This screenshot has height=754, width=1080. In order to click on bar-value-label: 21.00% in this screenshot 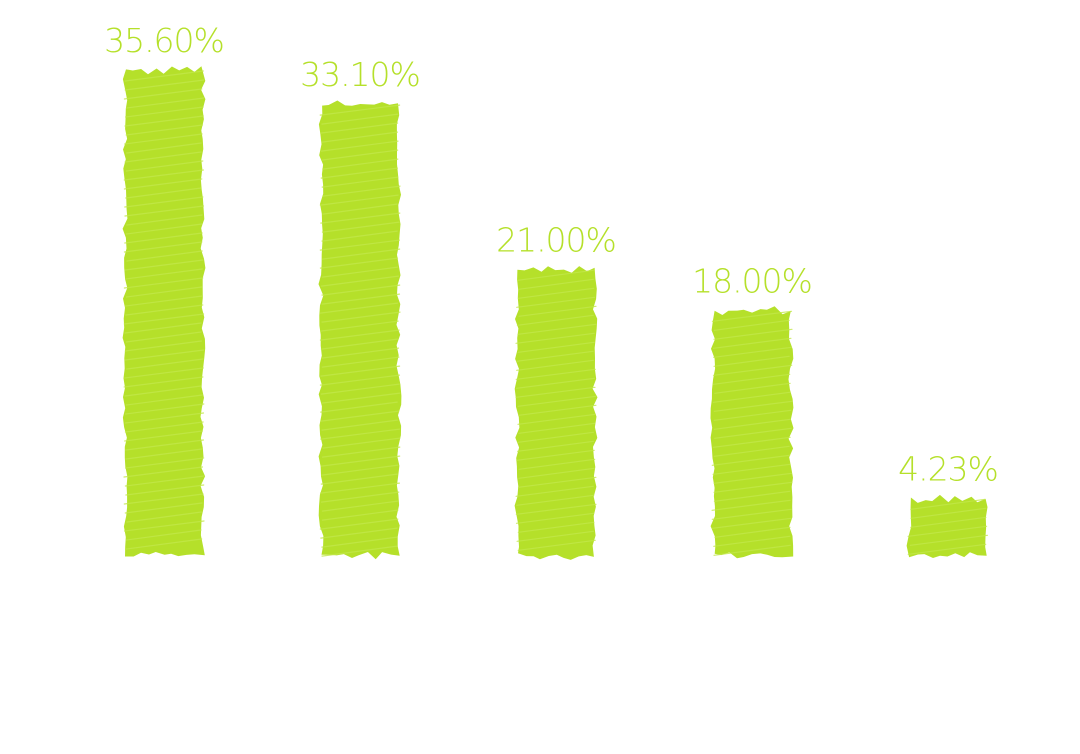, I will do `click(556, 239)`.